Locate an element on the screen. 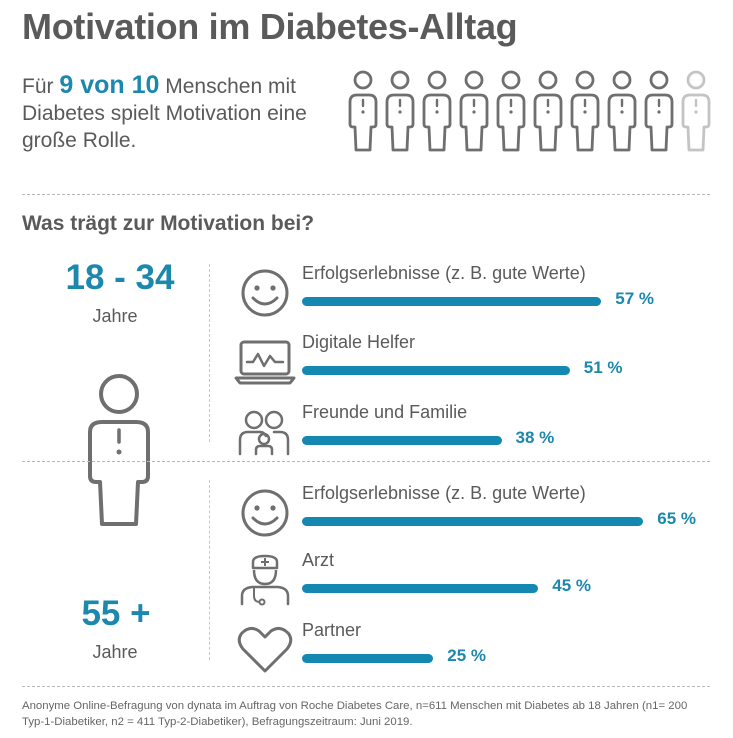 This screenshot has width=733, height=738. bar-label: Digitale Helfer is located at coordinates (359, 342).